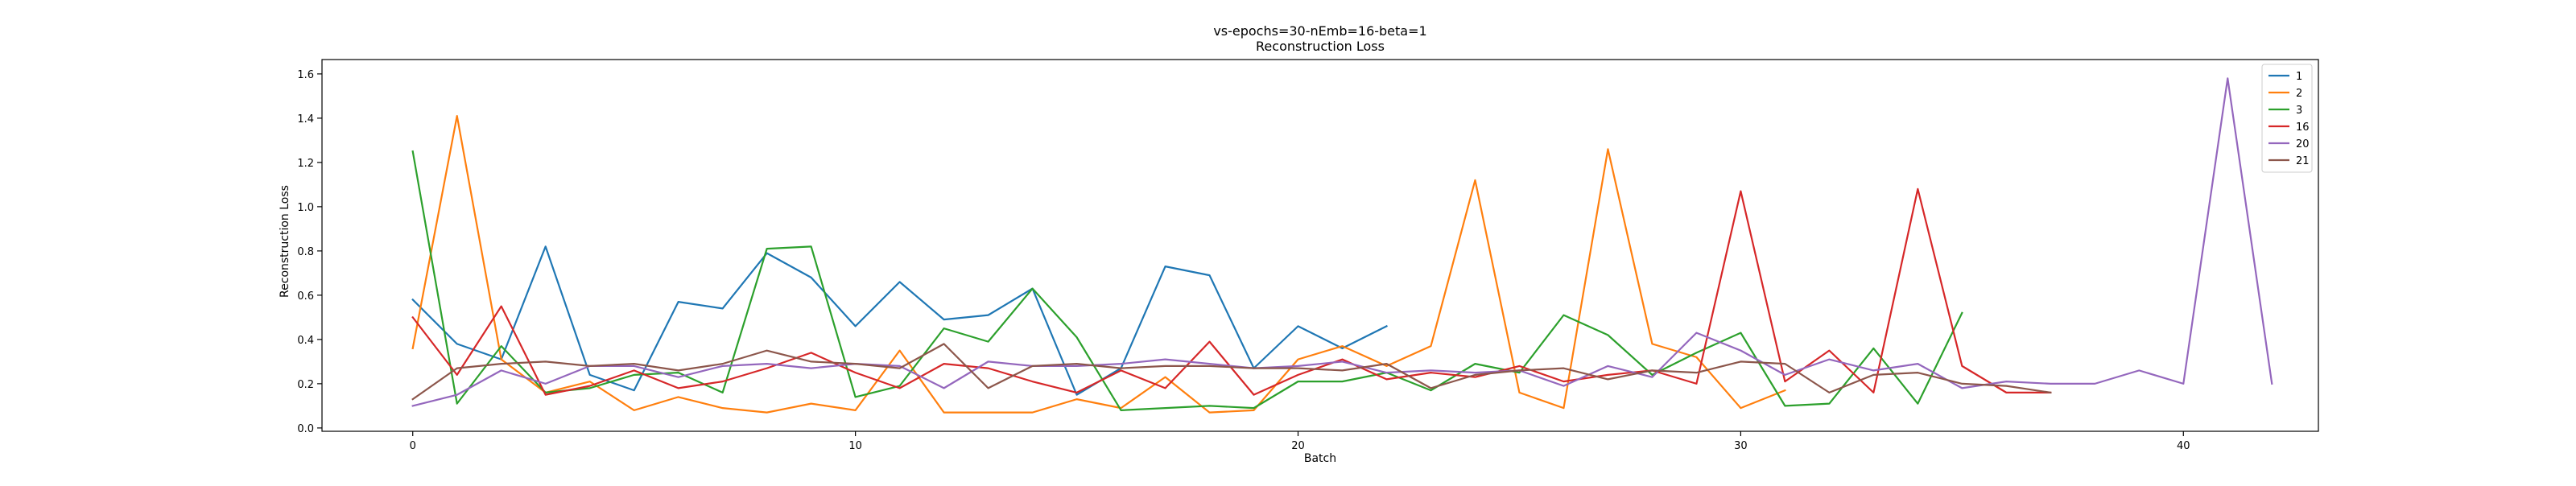 The width and height of the screenshot is (2576, 486). What do you see at coordinates (305, 75) in the screenshot?
I see `y-tick-label: 1.6` at bounding box center [305, 75].